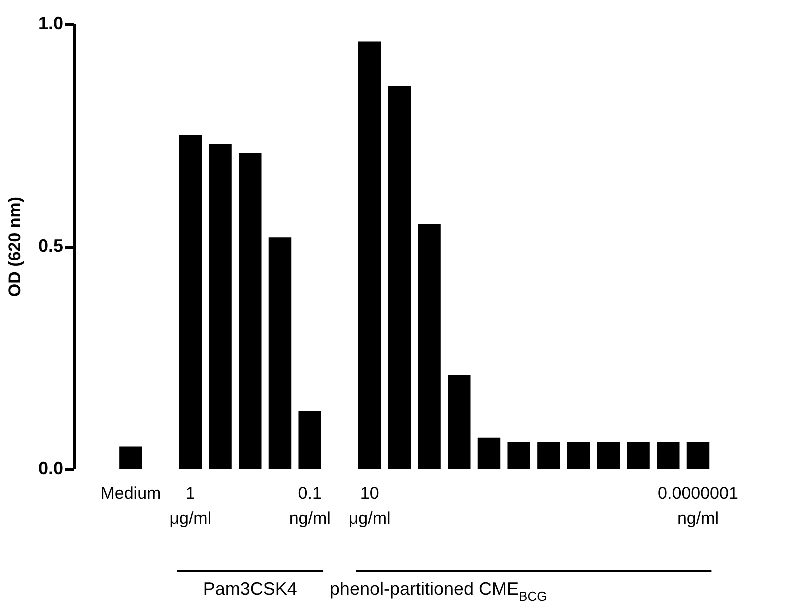 This screenshot has width=790, height=607. I want to click on y-tick-label: 0.0, so click(51, 468).